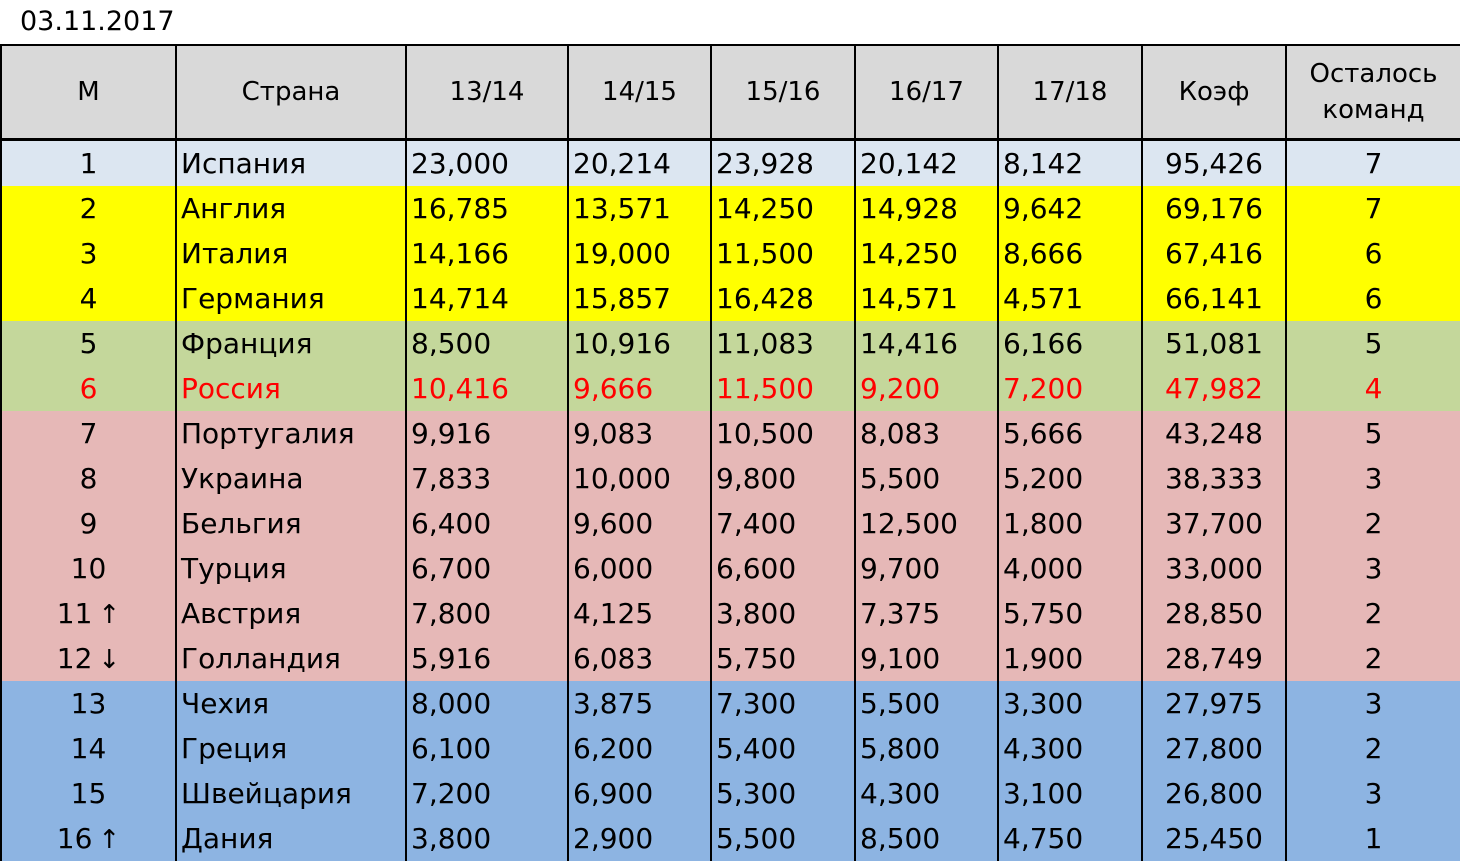 The height and width of the screenshot is (862, 1460). Describe the element at coordinates (639, 703) in the screenshot. I see `cell-season-14-15: 3,875` at that location.